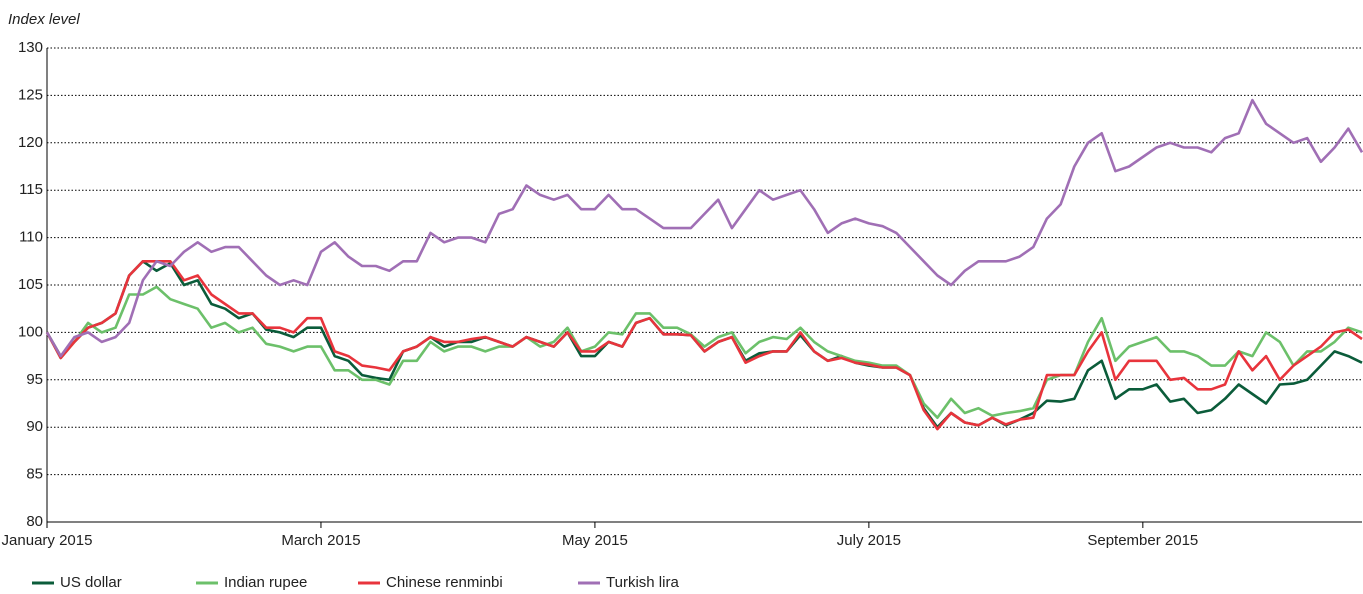 The width and height of the screenshot is (1363, 594). What do you see at coordinates (30, 331) in the screenshot?
I see `y-tick-label: 100` at bounding box center [30, 331].